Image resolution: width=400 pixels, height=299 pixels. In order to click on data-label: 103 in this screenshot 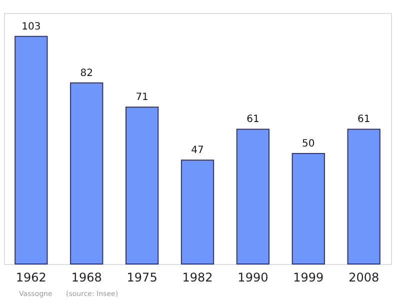, I will do `click(31, 26)`.